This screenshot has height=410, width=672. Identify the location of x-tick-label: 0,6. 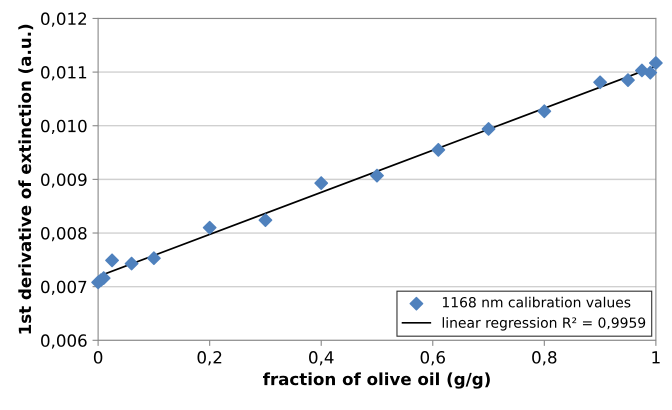
(432, 358).